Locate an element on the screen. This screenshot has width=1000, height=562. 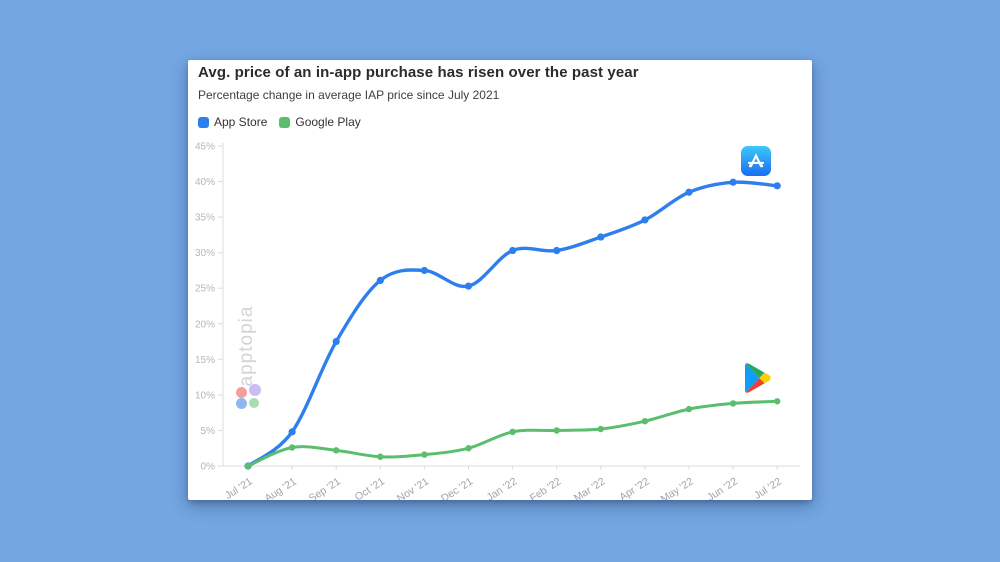
svg-text: 25% is located at coordinates (205, 289).